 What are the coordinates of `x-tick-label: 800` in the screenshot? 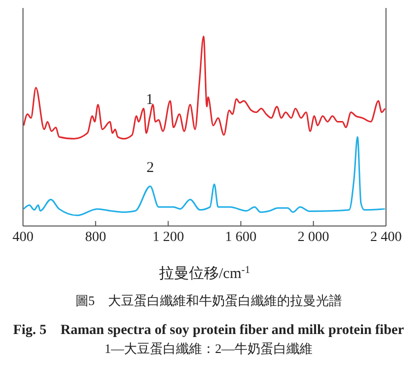 It's located at (95, 237).